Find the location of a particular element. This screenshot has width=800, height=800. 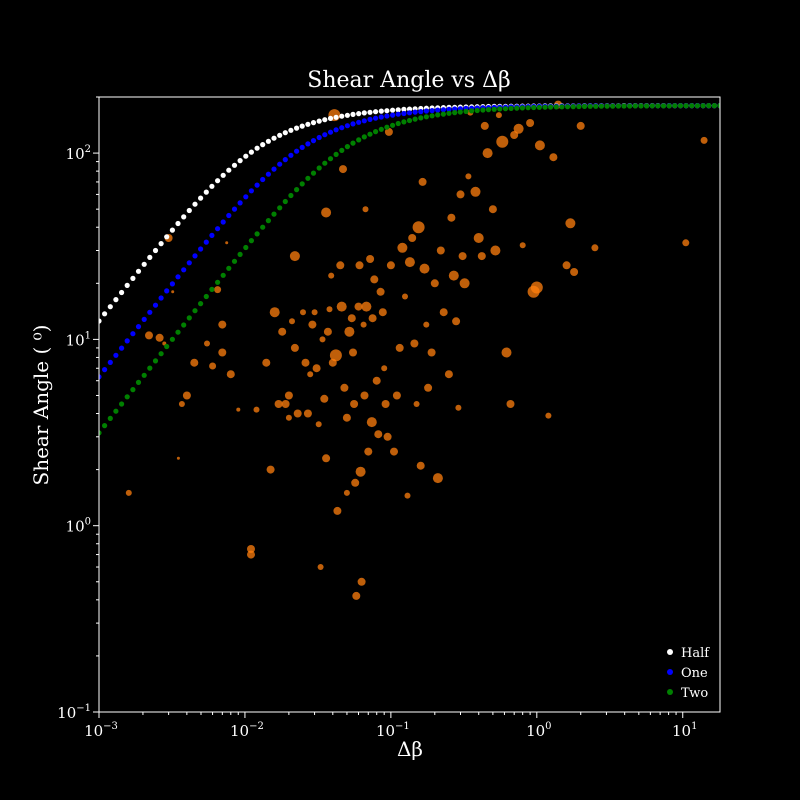

legend-label: Half is located at coordinates (695, 653).